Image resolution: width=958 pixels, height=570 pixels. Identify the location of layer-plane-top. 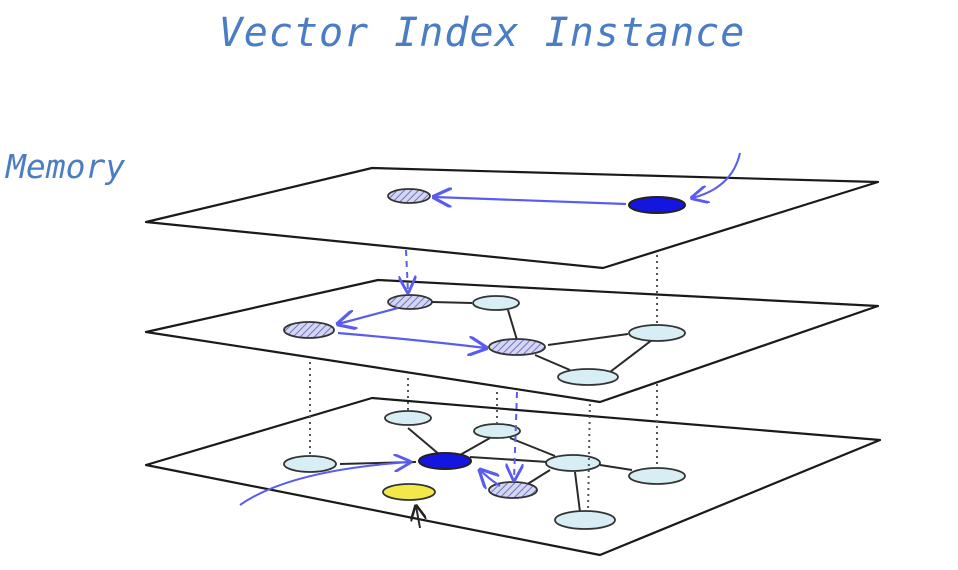
(512, 218).